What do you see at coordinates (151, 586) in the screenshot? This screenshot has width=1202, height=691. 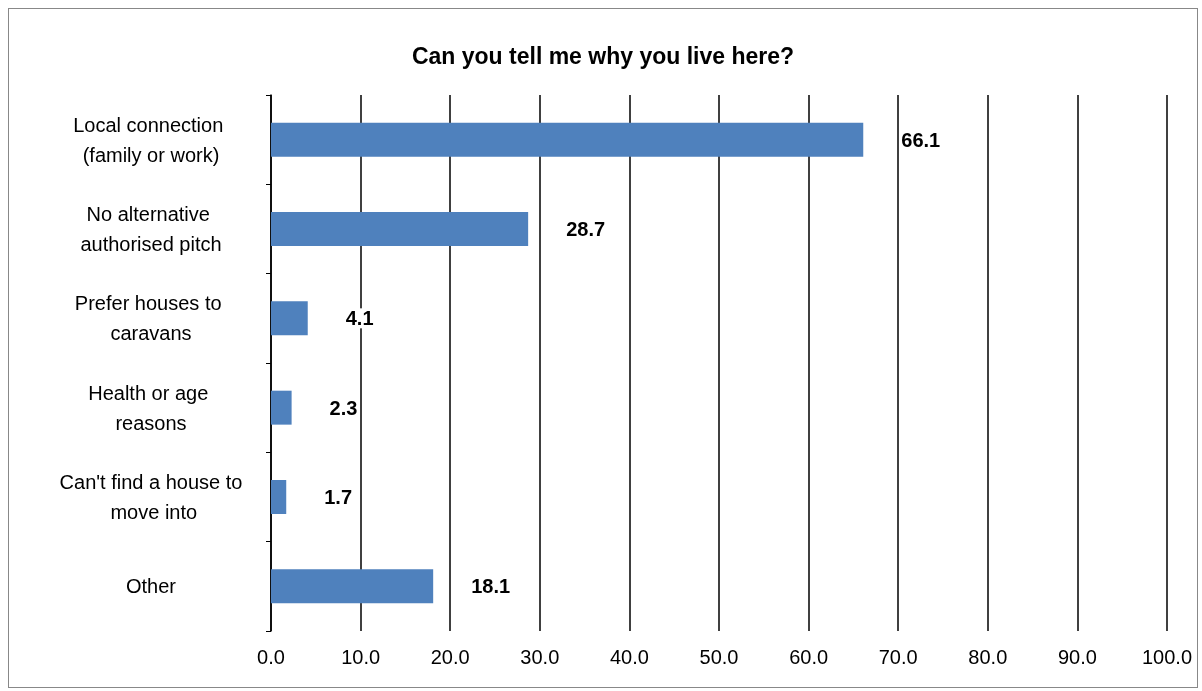 I see `y-tick-label: Other` at bounding box center [151, 586].